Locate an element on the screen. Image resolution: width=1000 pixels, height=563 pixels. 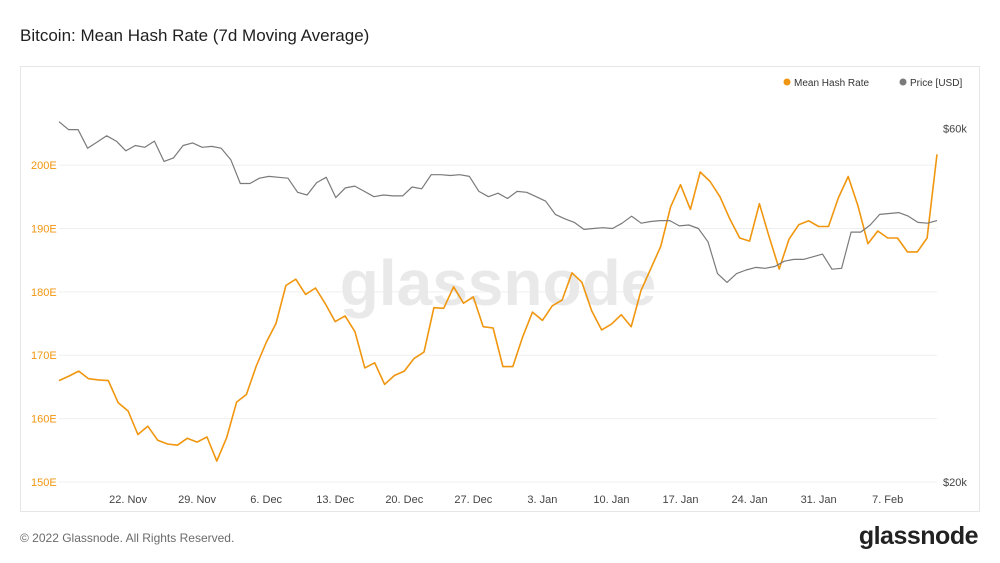
x-tick-label: 27. Dec is located at coordinates (473, 500).